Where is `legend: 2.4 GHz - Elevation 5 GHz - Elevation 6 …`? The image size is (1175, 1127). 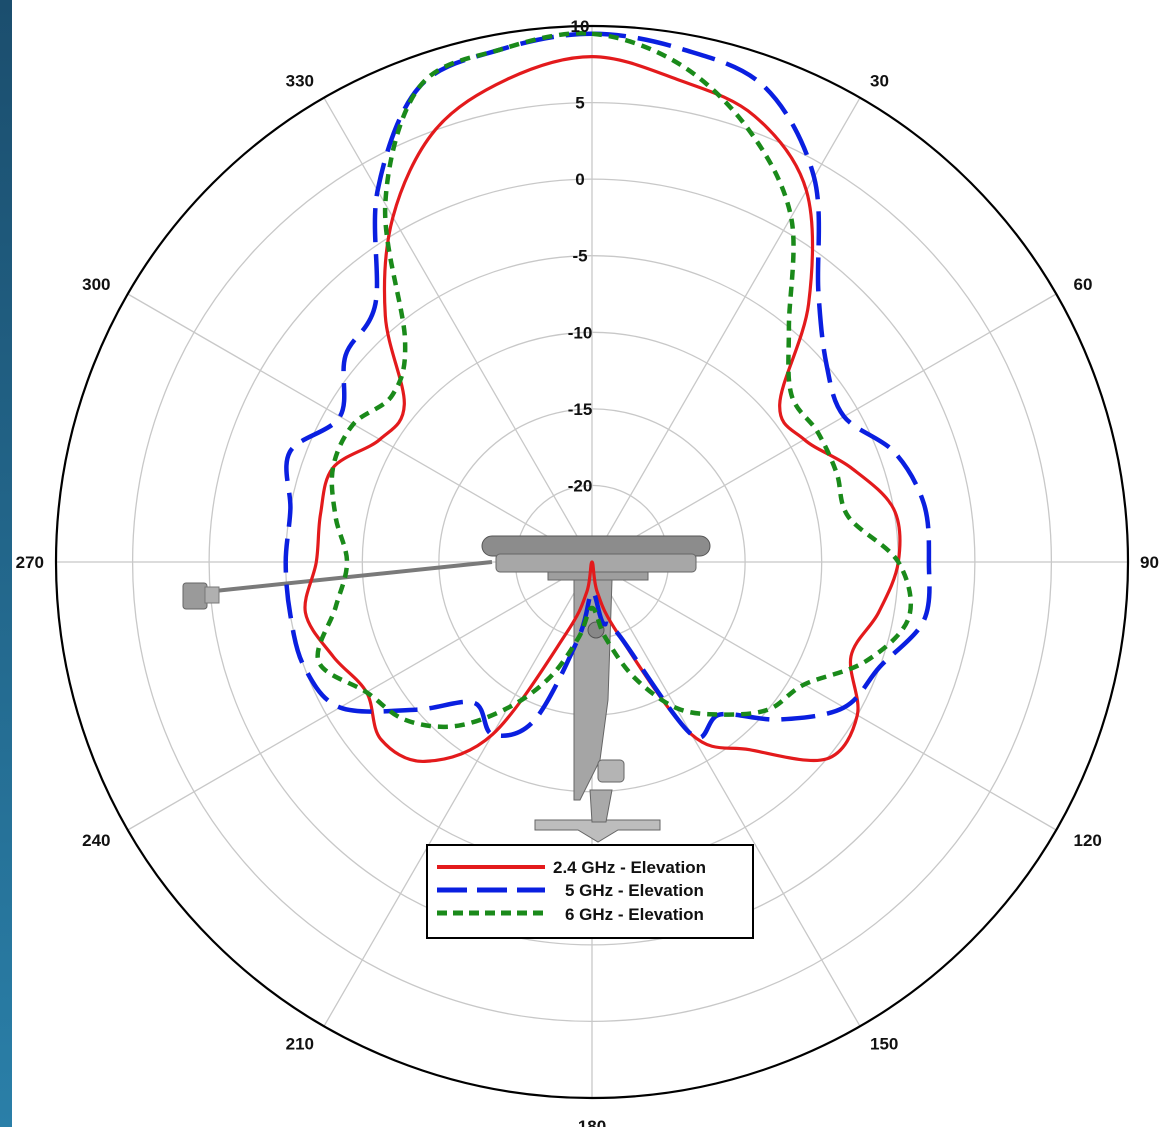
legend: 2.4 GHz - Elevation 5 GHz - Elevation 6 … is located at coordinates (590, 891).